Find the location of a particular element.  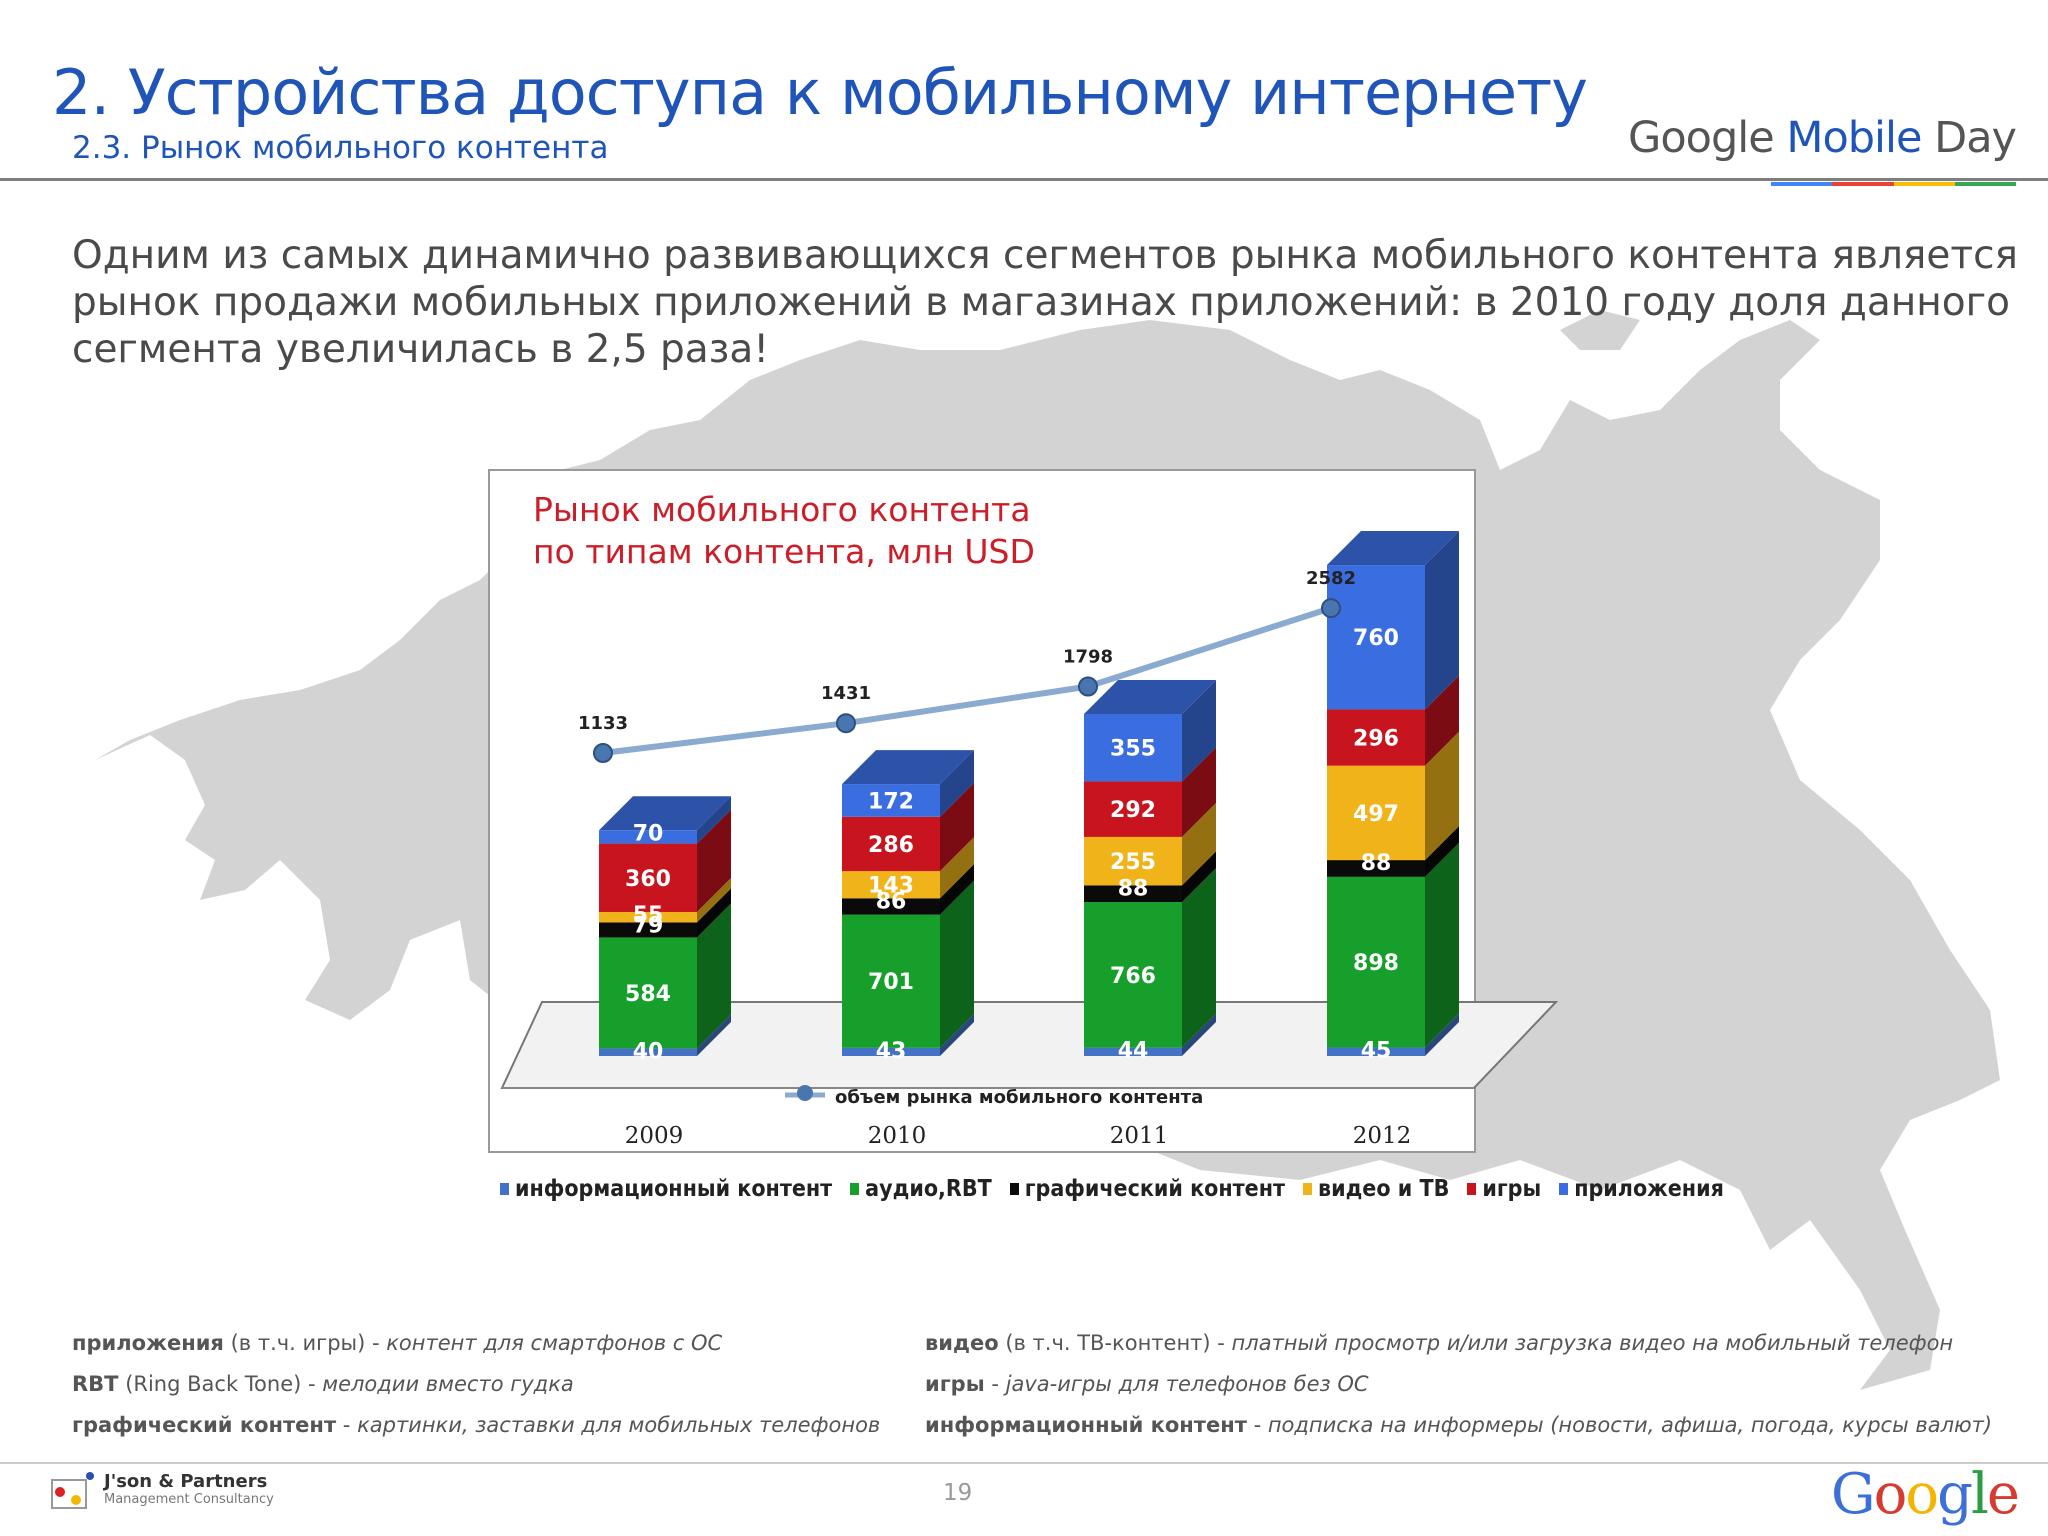

google-letter: e is located at coordinates (2003, 1494).